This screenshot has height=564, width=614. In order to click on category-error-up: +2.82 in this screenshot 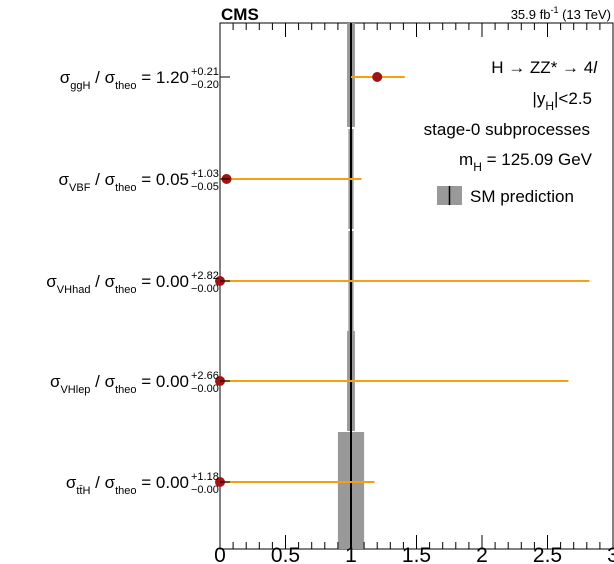, I will do `click(205, 276)`.